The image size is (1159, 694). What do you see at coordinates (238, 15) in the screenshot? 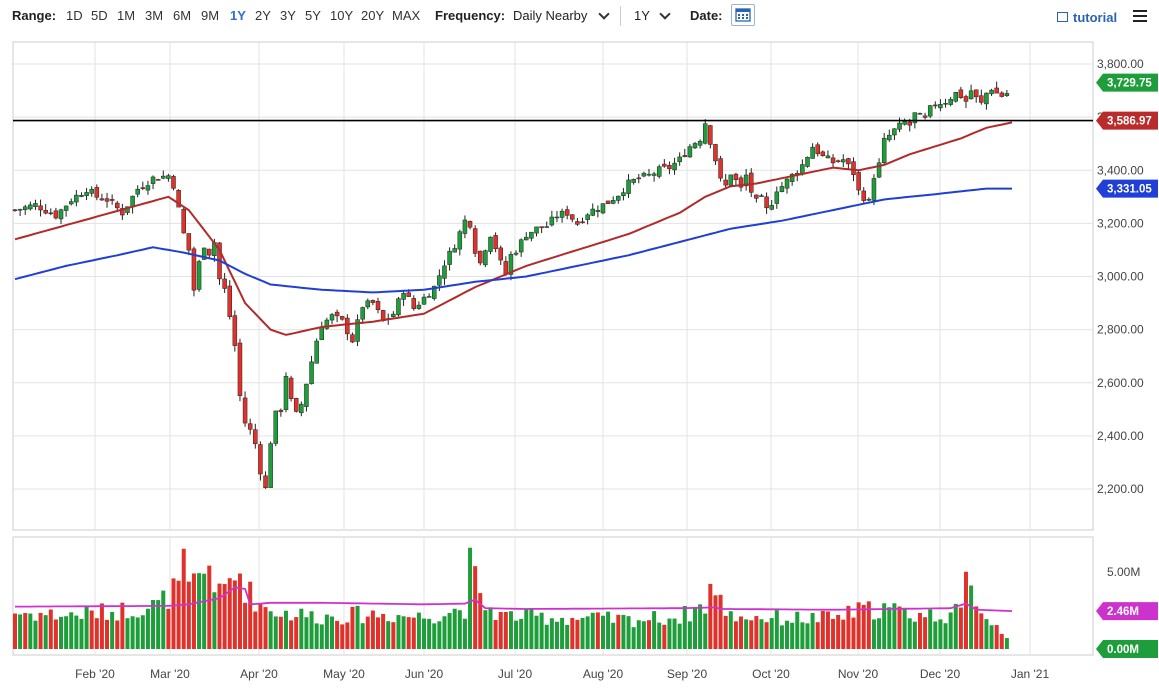
I see `range-1y: 1Y` at bounding box center [238, 15].